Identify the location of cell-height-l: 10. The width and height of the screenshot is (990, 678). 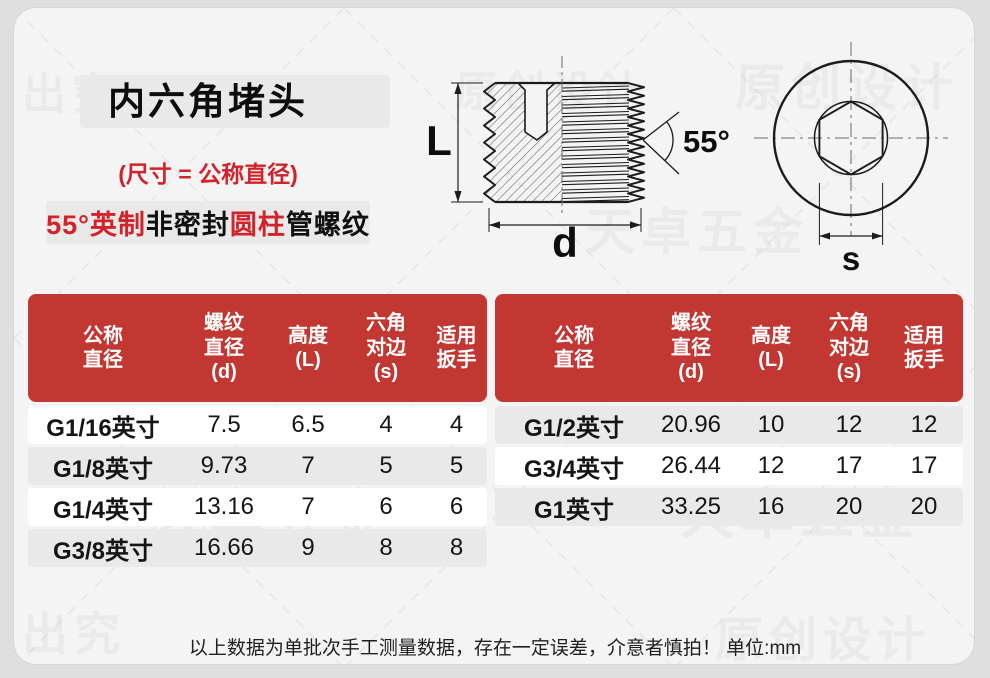
(771, 424).